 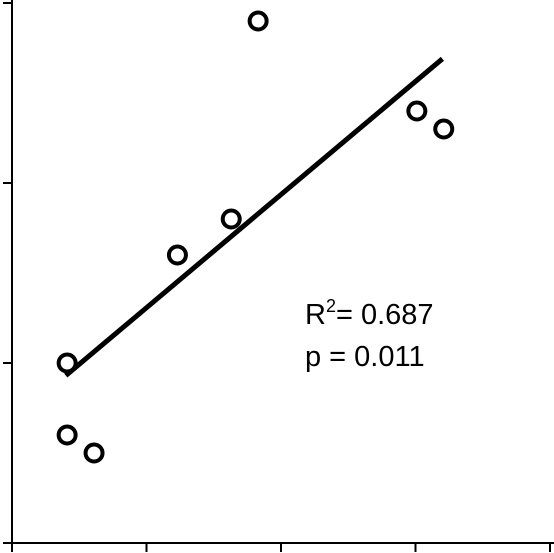 What do you see at coordinates (331, 306) in the screenshot?
I see `r-squared-superscript: 2` at bounding box center [331, 306].